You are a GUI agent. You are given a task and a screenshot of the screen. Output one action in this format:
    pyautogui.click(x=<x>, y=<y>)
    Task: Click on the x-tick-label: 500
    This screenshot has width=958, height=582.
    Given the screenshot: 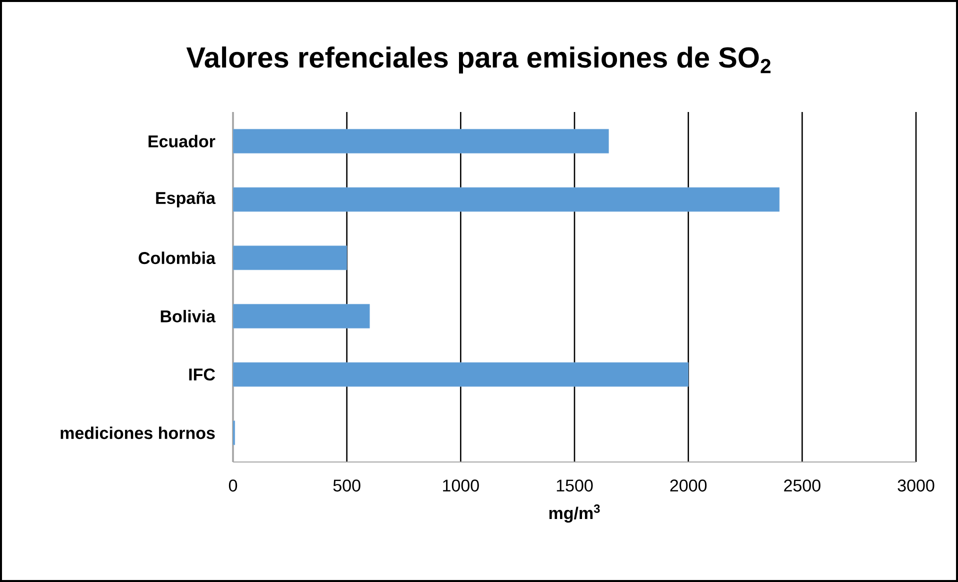 What is the action you would take?
    pyautogui.click(x=346, y=486)
    